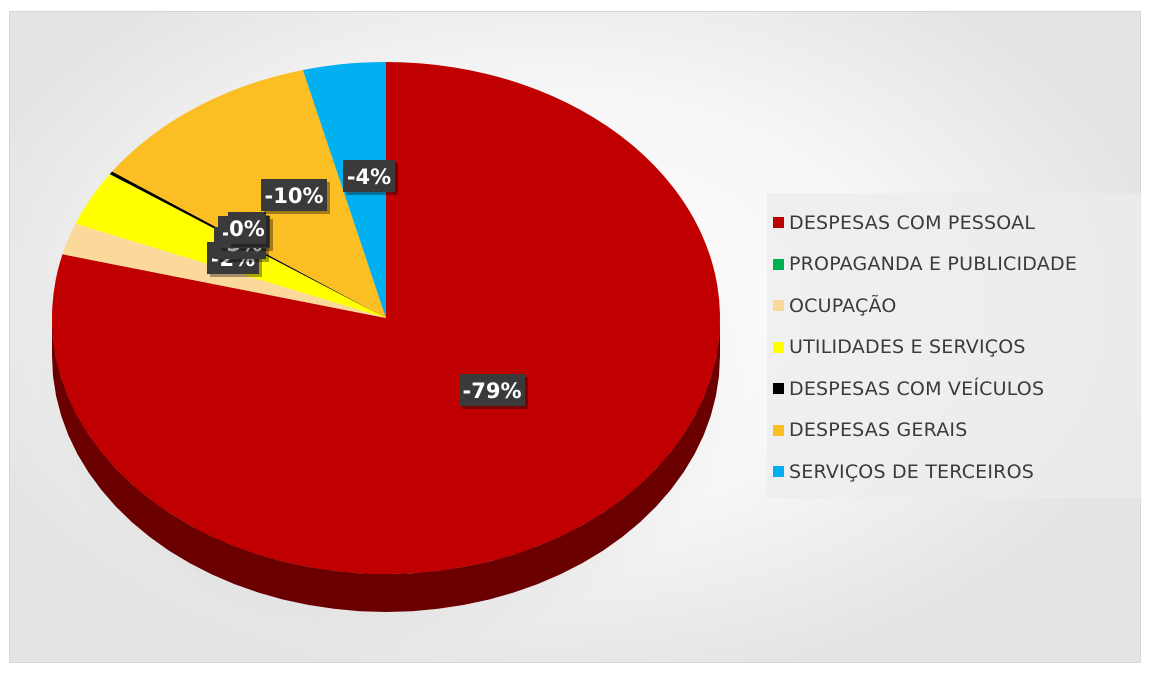 This screenshot has height=674, width=1149. I want to click on legend-item: SERVIÇOS DE TERCEIROS, so click(954, 472).